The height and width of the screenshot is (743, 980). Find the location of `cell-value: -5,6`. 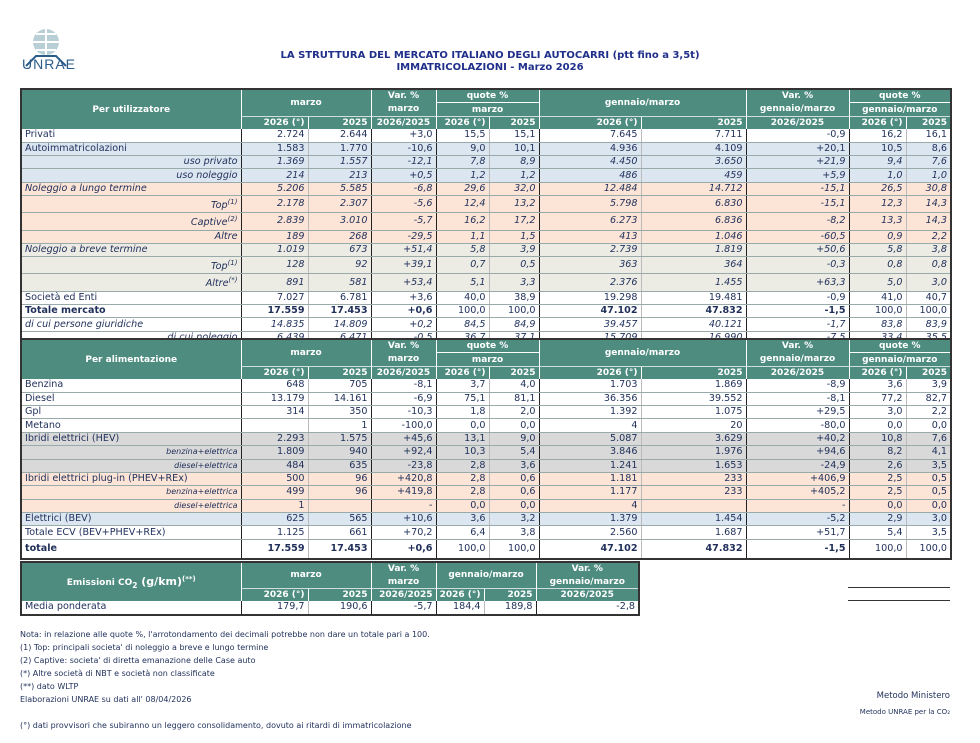

cell-value: -5,6 is located at coordinates (403, 204).